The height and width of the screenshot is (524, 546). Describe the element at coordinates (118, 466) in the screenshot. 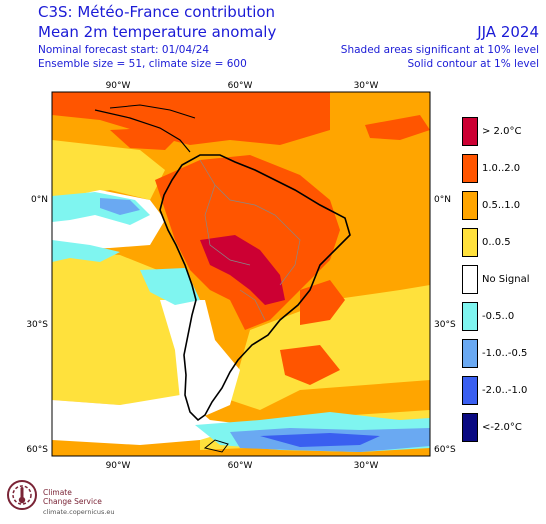

I see `tick-bottom-0: 90°W` at that location.